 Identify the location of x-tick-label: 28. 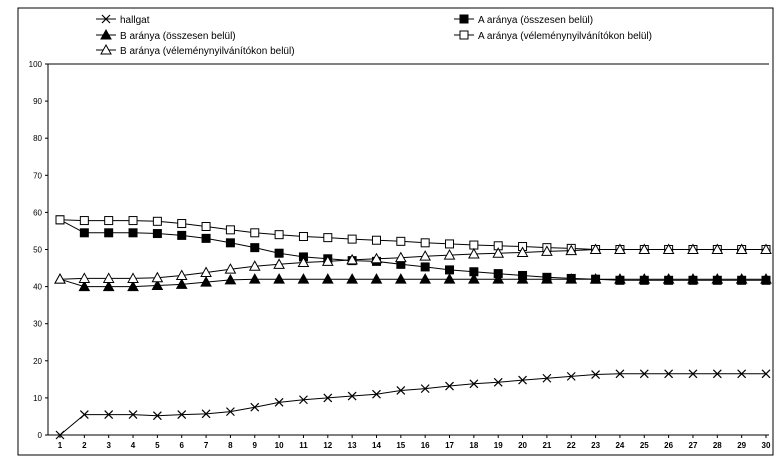
(717, 445).